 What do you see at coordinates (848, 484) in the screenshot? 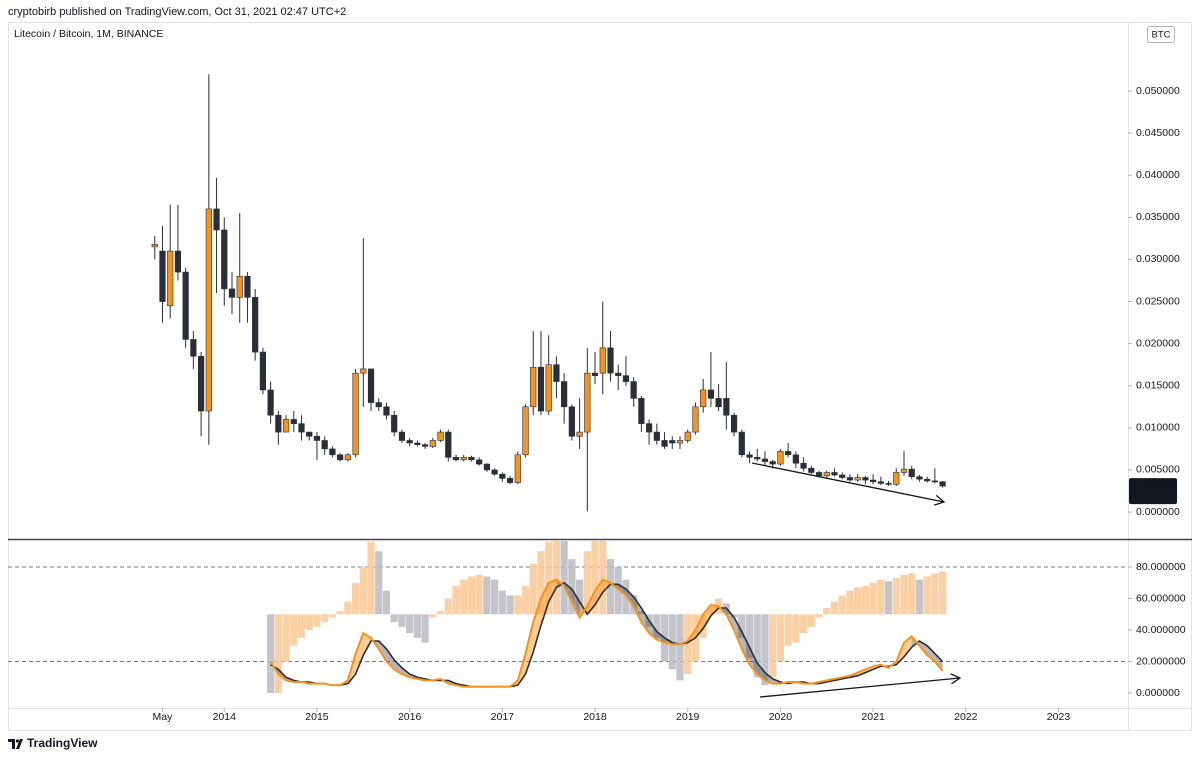
I see `trend-arrow` at bounding box center [848, 484].